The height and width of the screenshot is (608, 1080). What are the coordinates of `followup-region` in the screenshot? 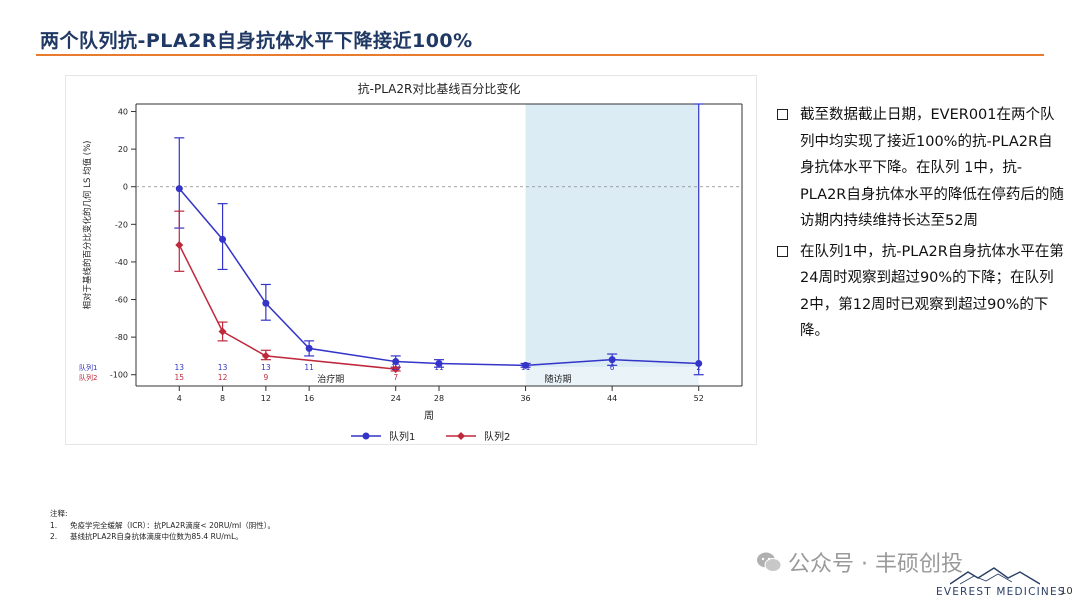 It's located at (612, 236).